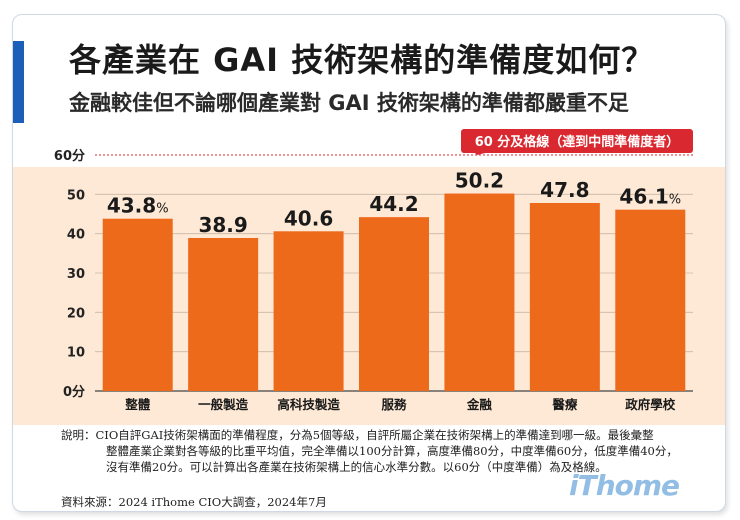  I want to click on bar-value-label: 47.8, so click(564, 190).